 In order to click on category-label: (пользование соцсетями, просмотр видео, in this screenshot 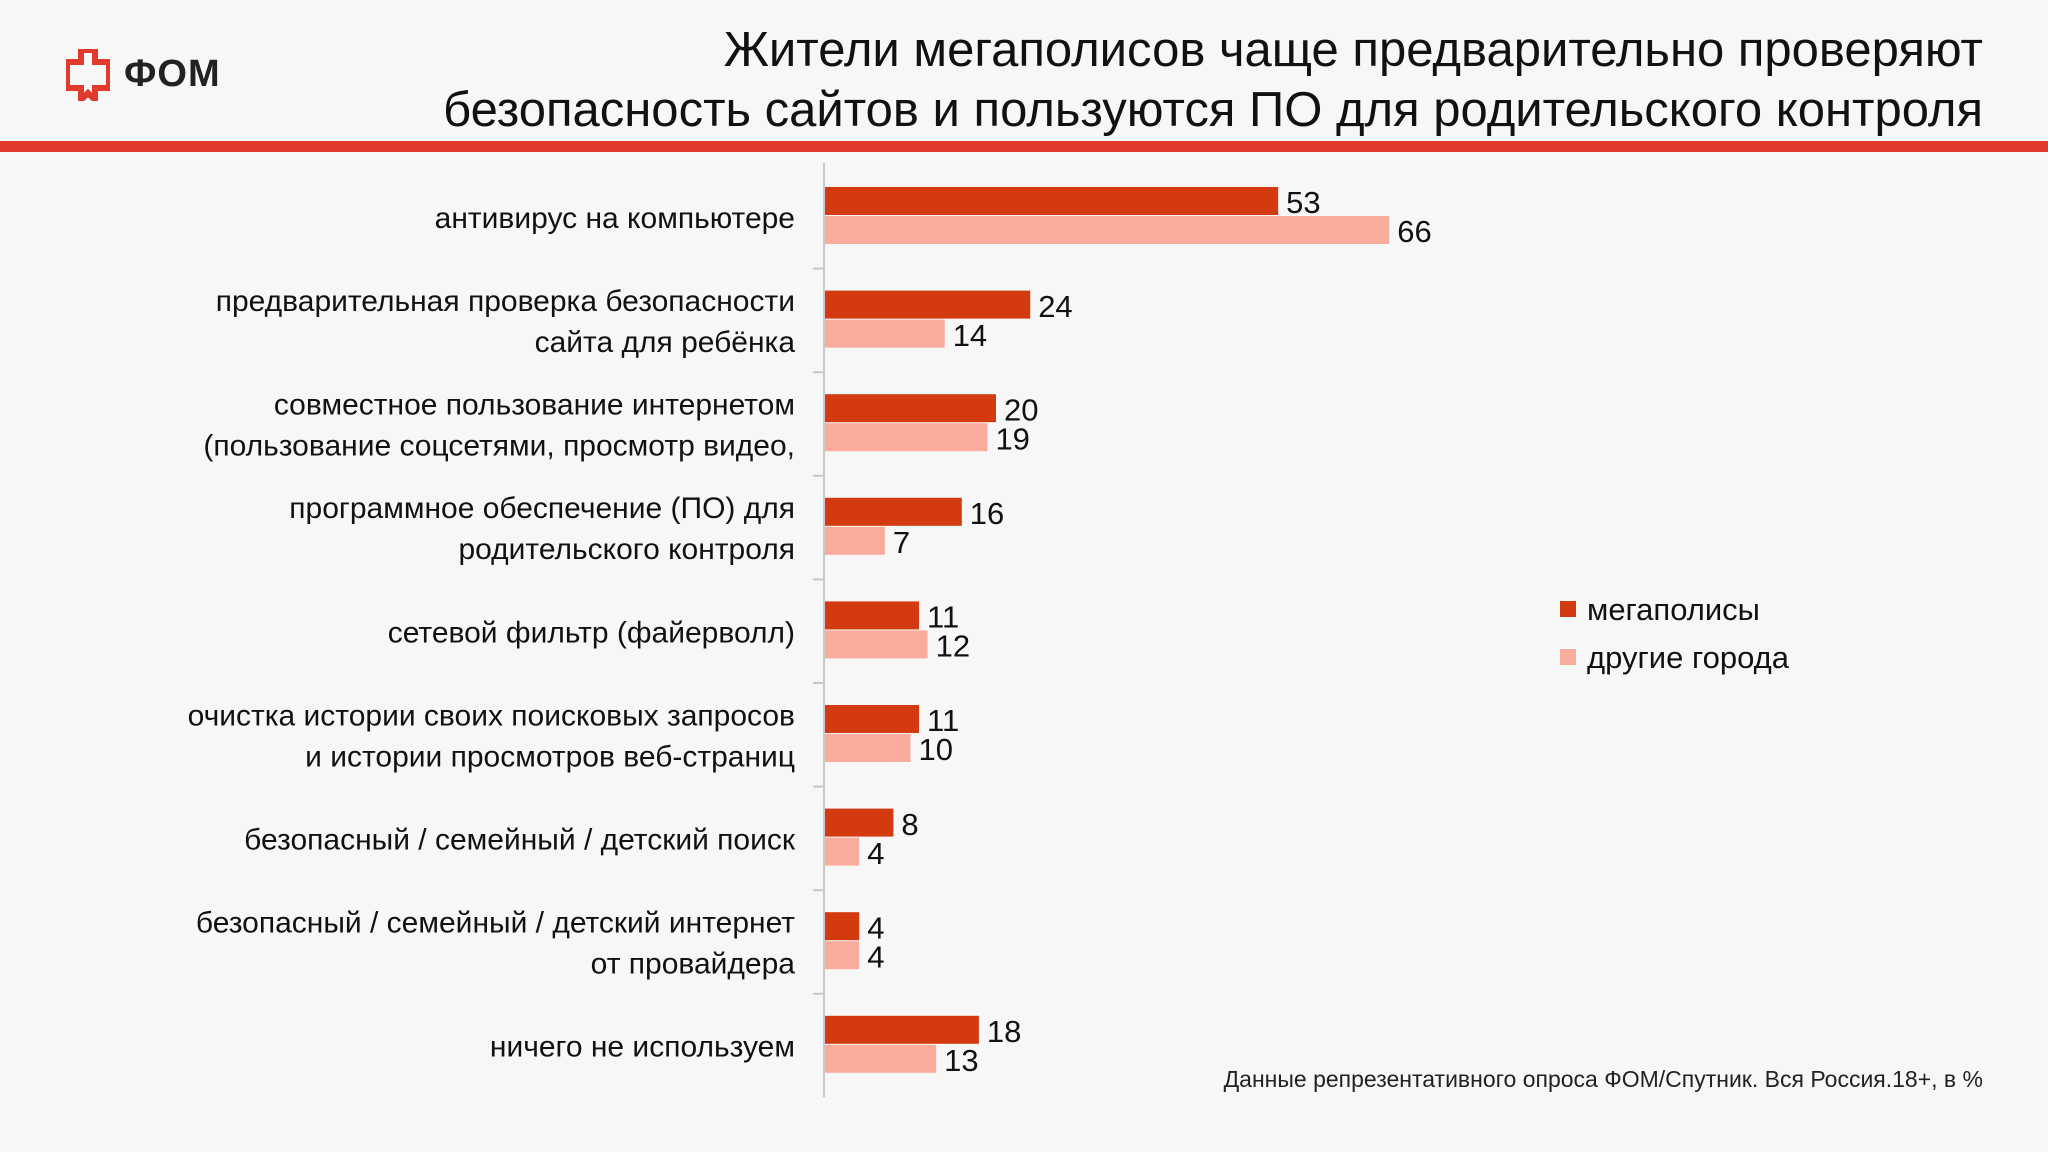, I will do `click(499, 446)`.